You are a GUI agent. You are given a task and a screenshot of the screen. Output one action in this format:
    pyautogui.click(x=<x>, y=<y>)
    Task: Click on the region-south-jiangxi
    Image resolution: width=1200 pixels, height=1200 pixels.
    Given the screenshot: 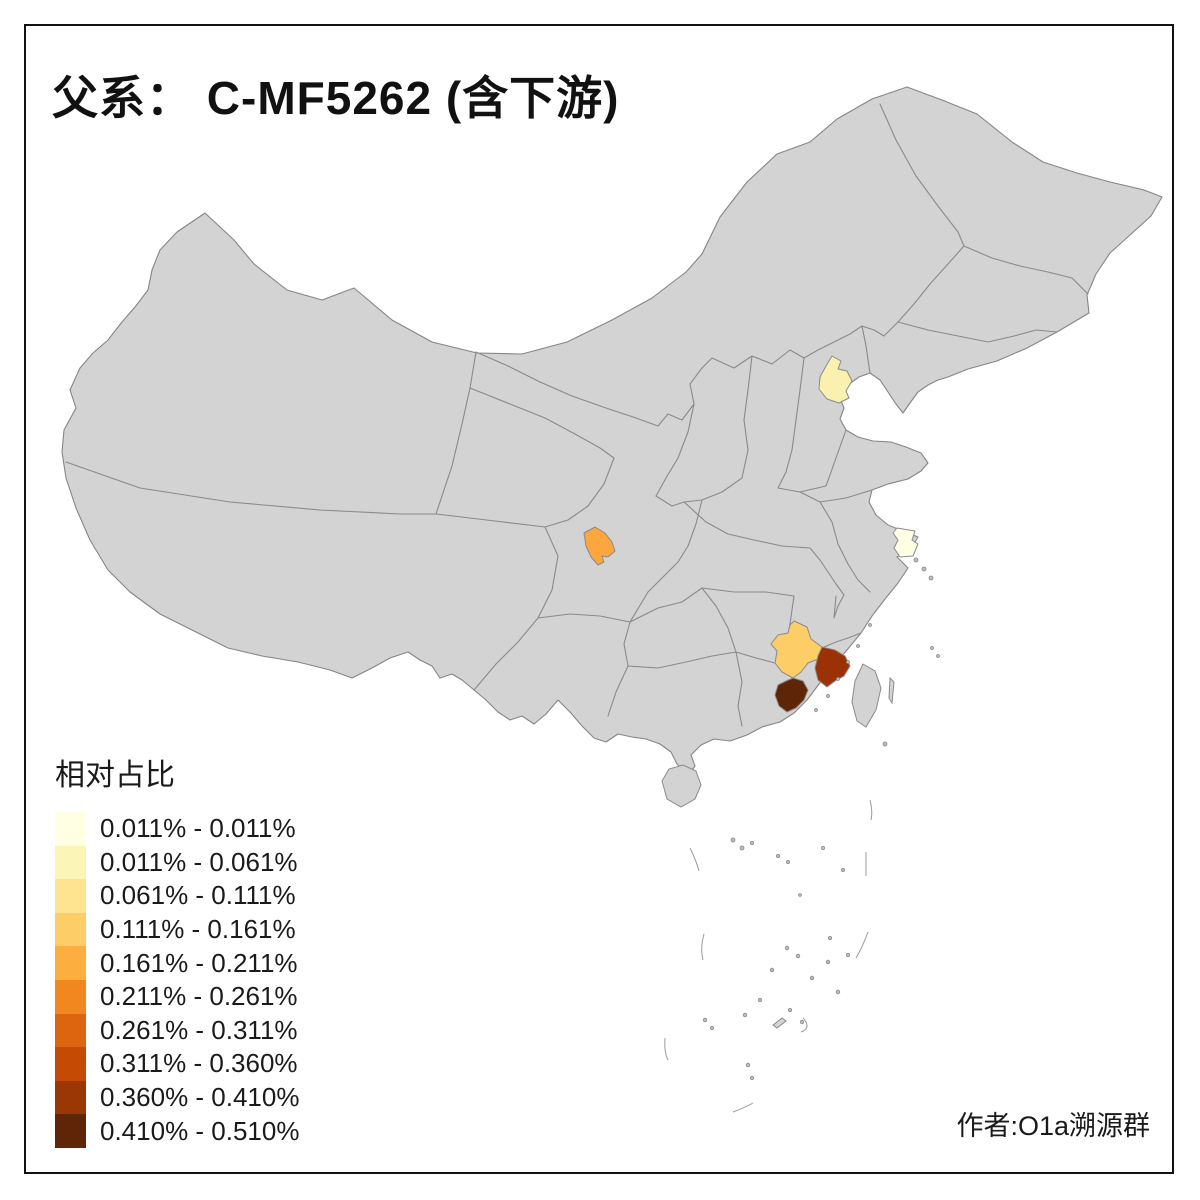 What is the action you would take?
    pyautogui.click(x=796, y=649)
    